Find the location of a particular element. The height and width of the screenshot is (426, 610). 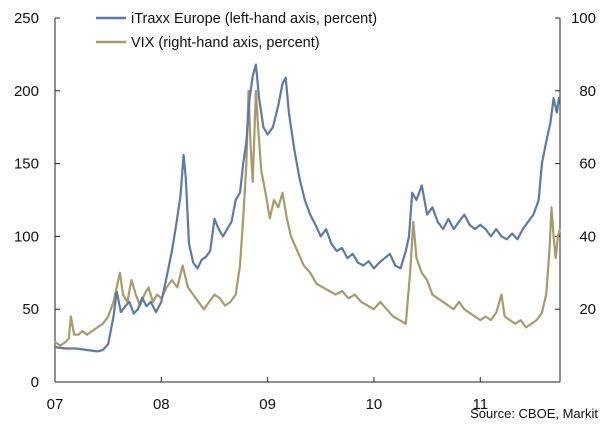

right-tick-label: 100 is located at coordinates (583, 18).